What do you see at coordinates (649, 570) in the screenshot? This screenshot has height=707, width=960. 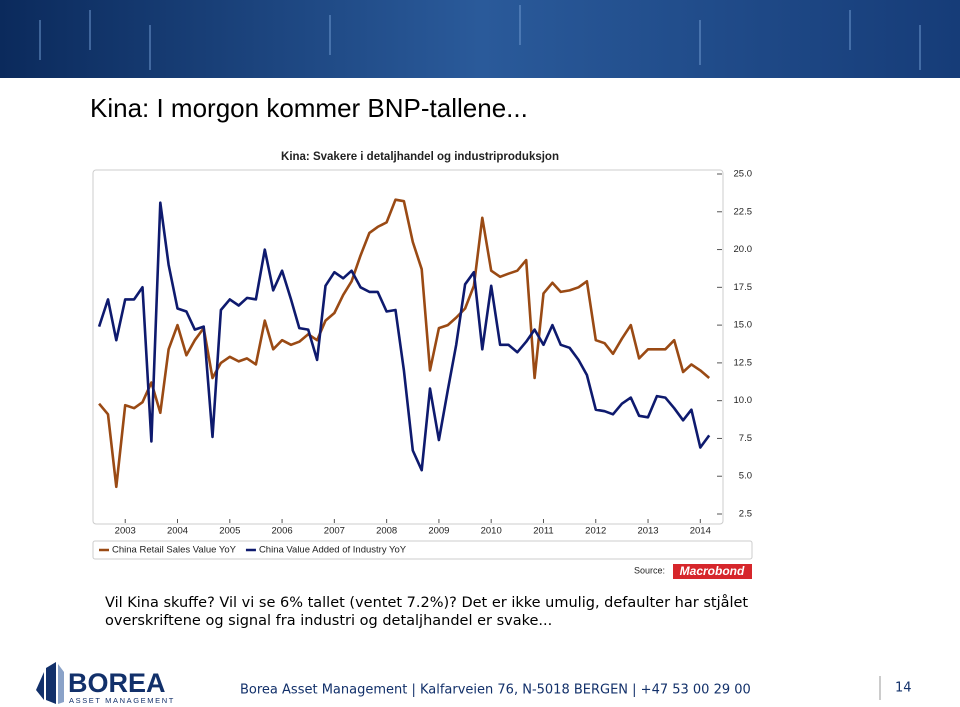 I see `source-label: Source:` at bounding box center [649, 570].